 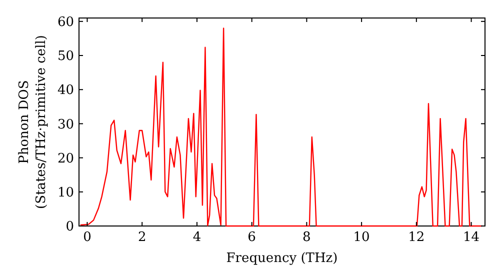 What do you see at coordinates (361, 237) in the screenshot?
I see `x-tick-label: 10` at bounding box center [361, 237].